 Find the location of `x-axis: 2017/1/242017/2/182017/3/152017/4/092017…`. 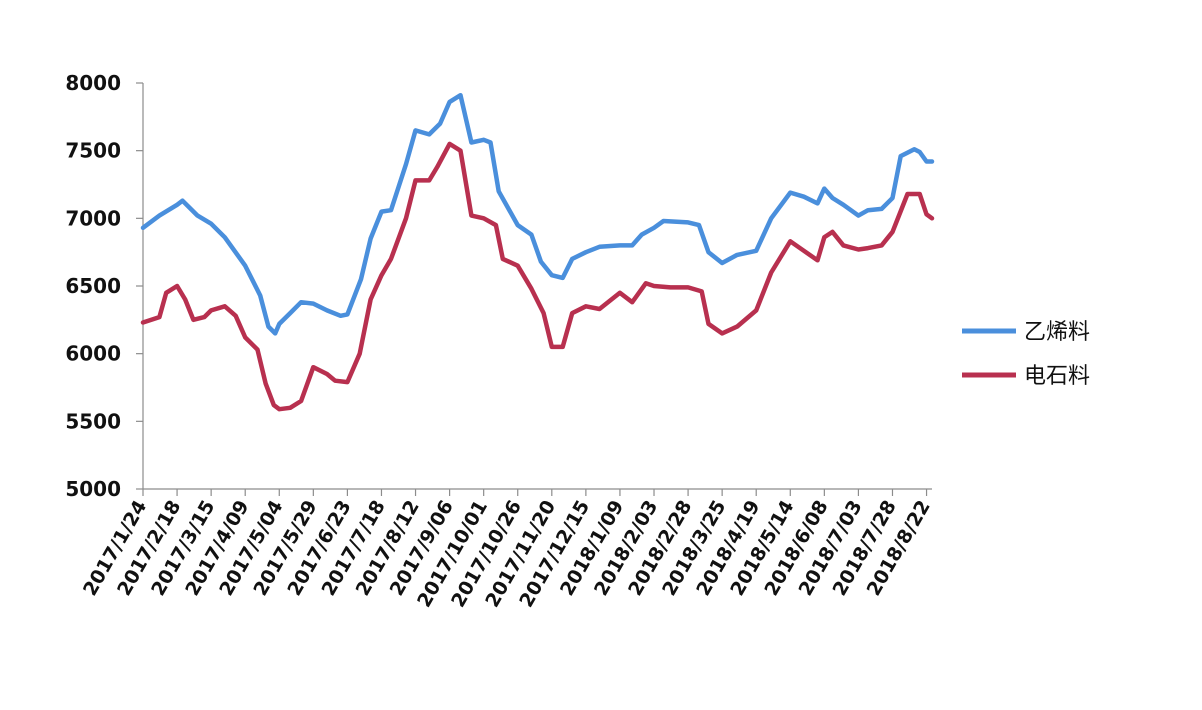

x-axis: 2017/1/242017/2/182017/3/152017/4/092017… is located at coordinates (507, 549).